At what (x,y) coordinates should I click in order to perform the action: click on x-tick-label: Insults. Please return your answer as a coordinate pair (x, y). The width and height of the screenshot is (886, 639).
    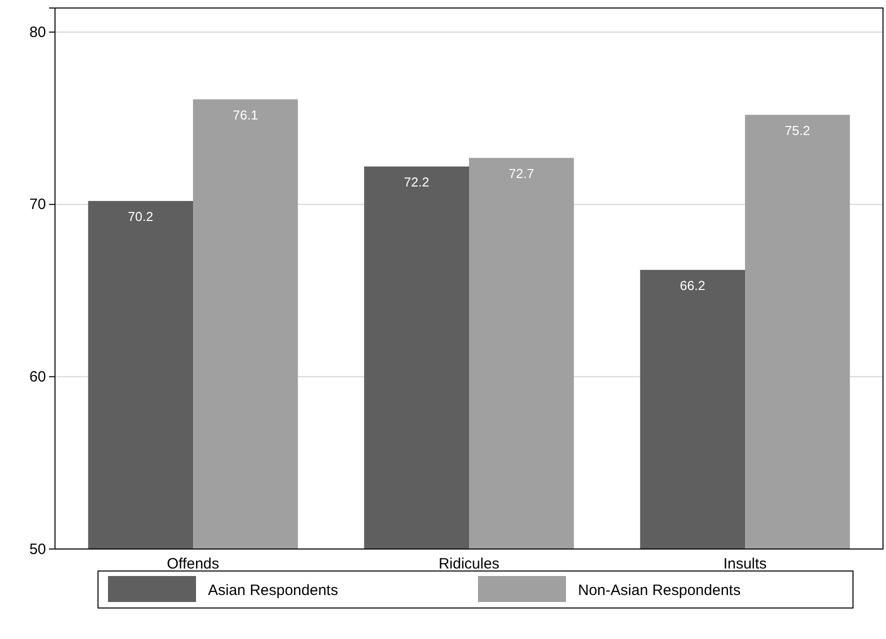
    Looking at the image, I should click on (745, 564).